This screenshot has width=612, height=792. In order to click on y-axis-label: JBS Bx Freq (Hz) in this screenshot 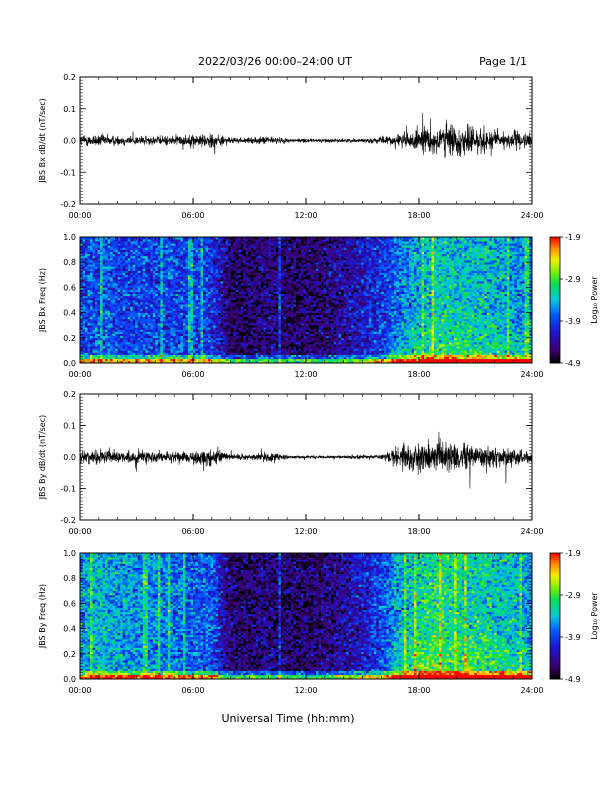, I will do `click(42, 300)`.